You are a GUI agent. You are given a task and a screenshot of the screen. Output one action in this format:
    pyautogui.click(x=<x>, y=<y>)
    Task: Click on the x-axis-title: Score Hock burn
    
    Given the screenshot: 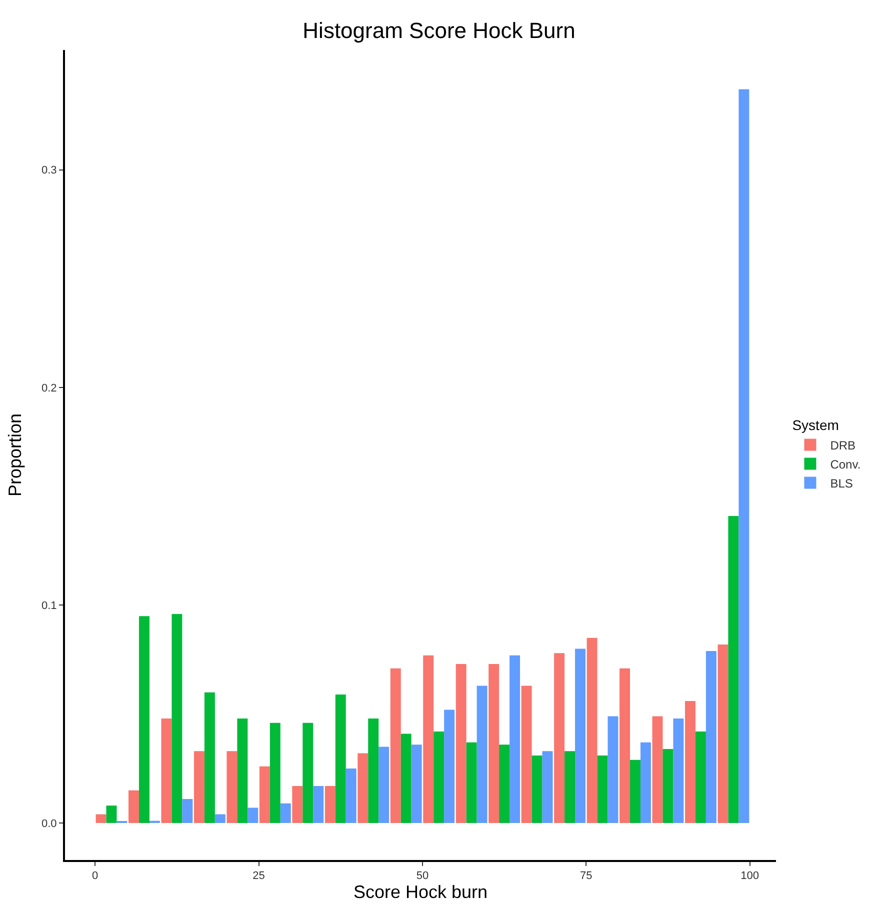 What is the action you would take?
    pyautogui.click(x=420, y=892)
    